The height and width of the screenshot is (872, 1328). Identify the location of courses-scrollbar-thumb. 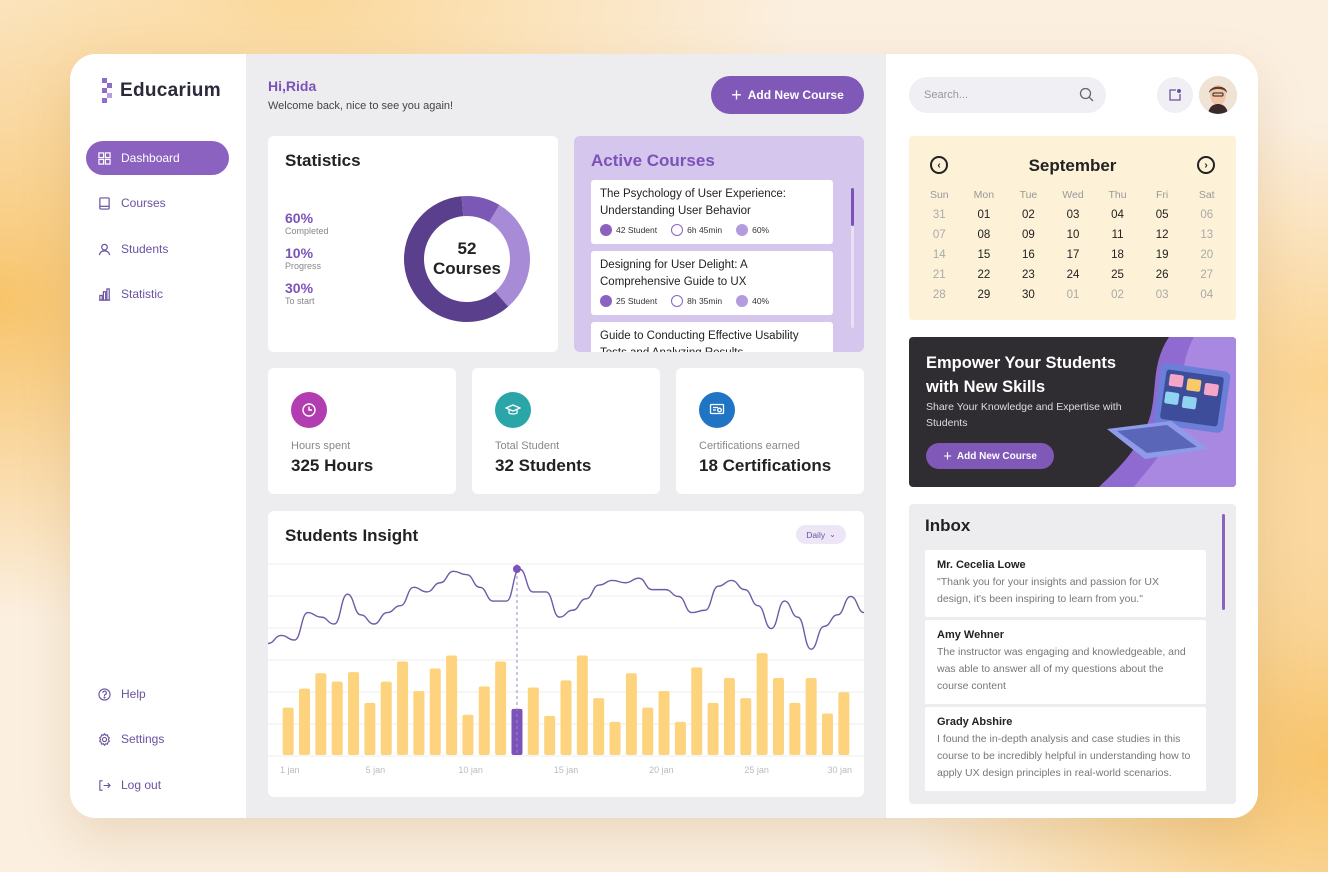
(852, 207).